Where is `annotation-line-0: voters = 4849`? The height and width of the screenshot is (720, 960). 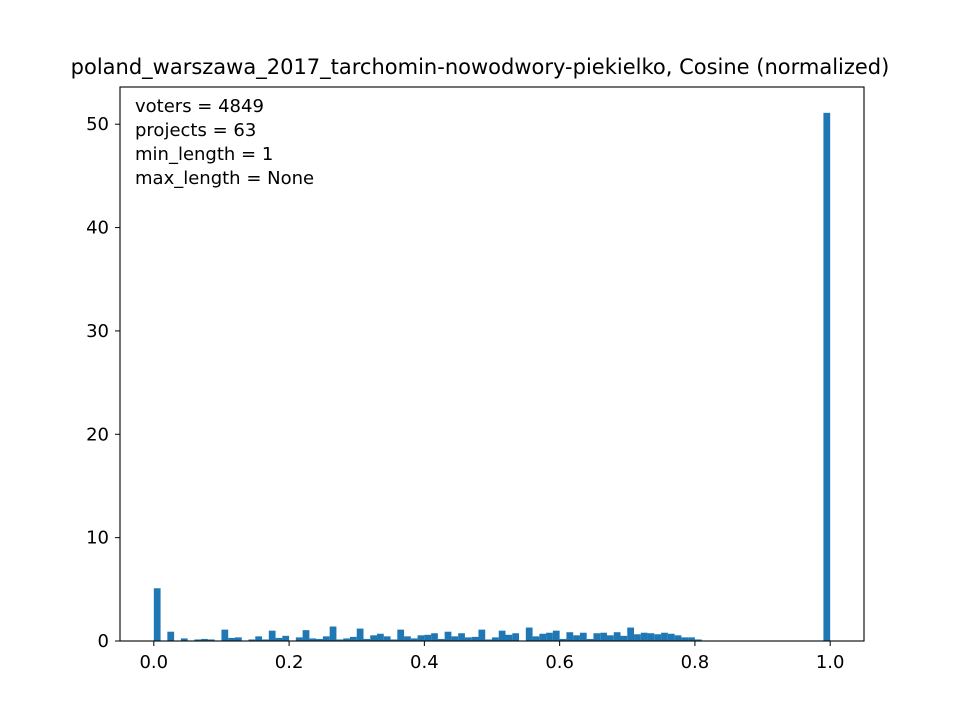 annotation-line-0: voters = 4849 is located at coordinates (199, 106).